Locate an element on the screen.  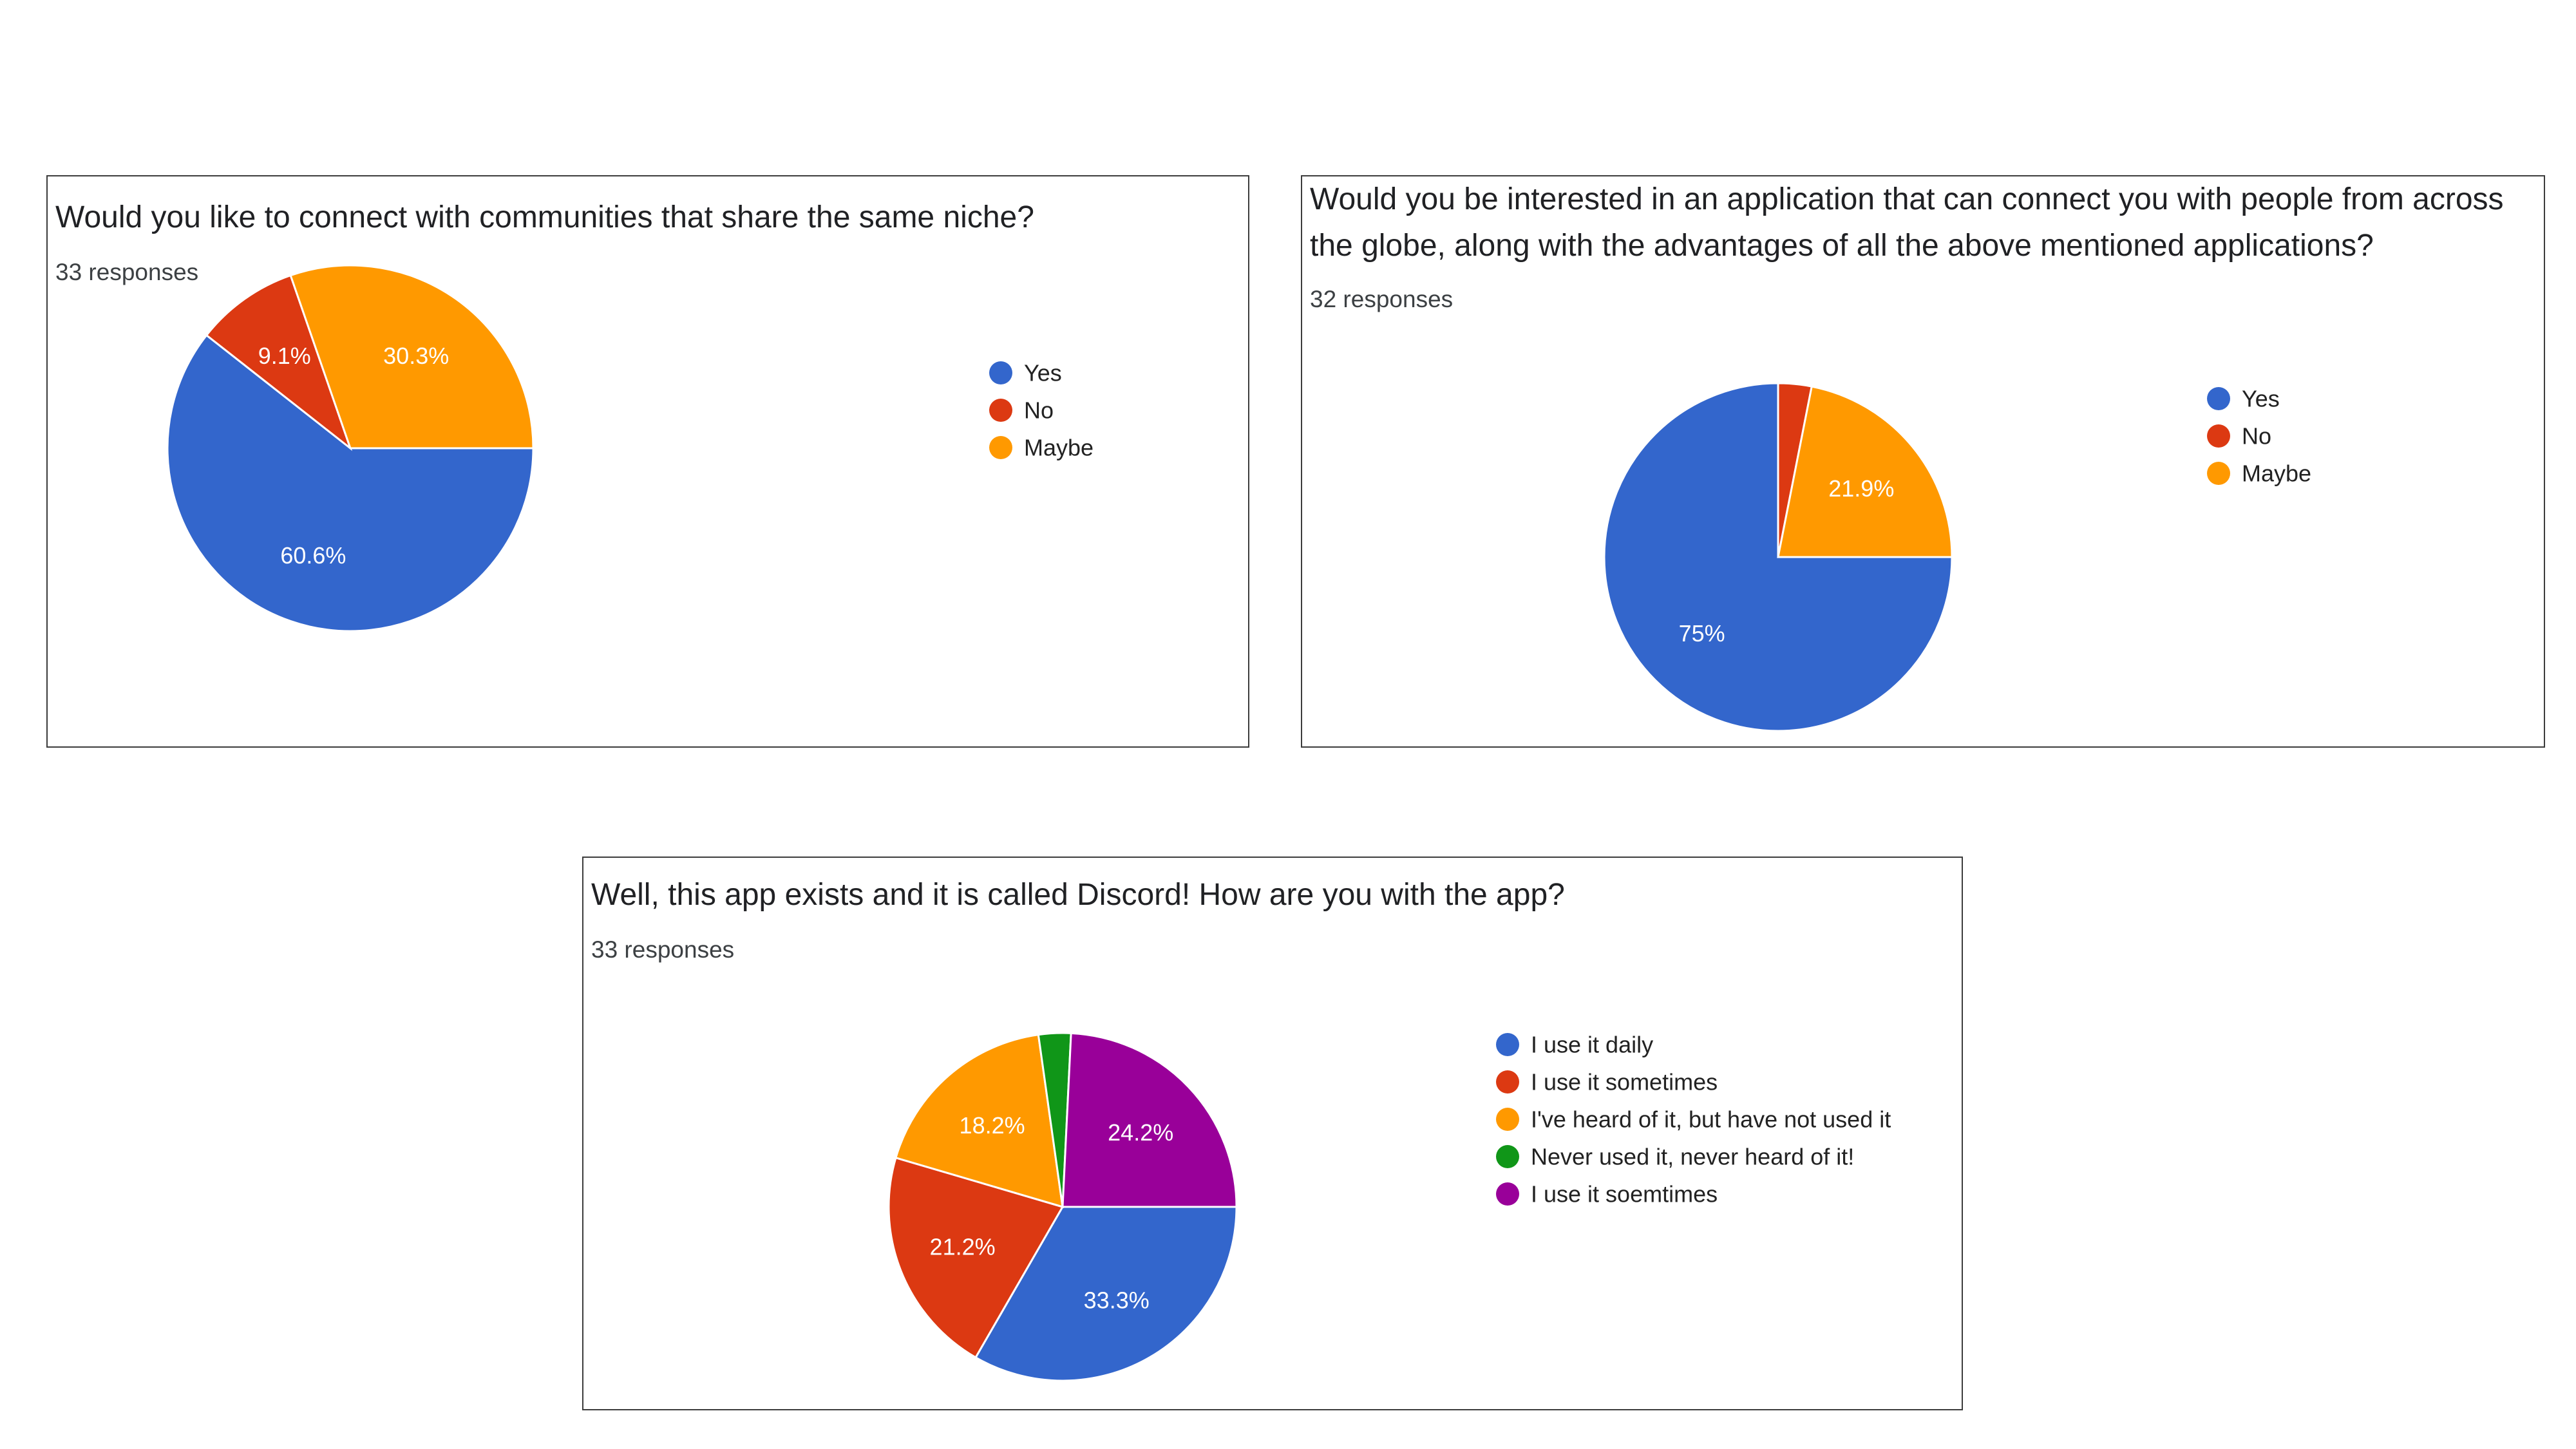
data-label: 75% is located at coordinates (1702, 634).